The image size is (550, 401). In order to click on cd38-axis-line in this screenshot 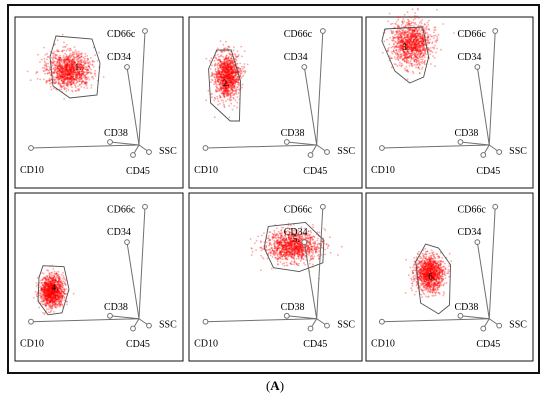, I will do `click(124, 143)`.